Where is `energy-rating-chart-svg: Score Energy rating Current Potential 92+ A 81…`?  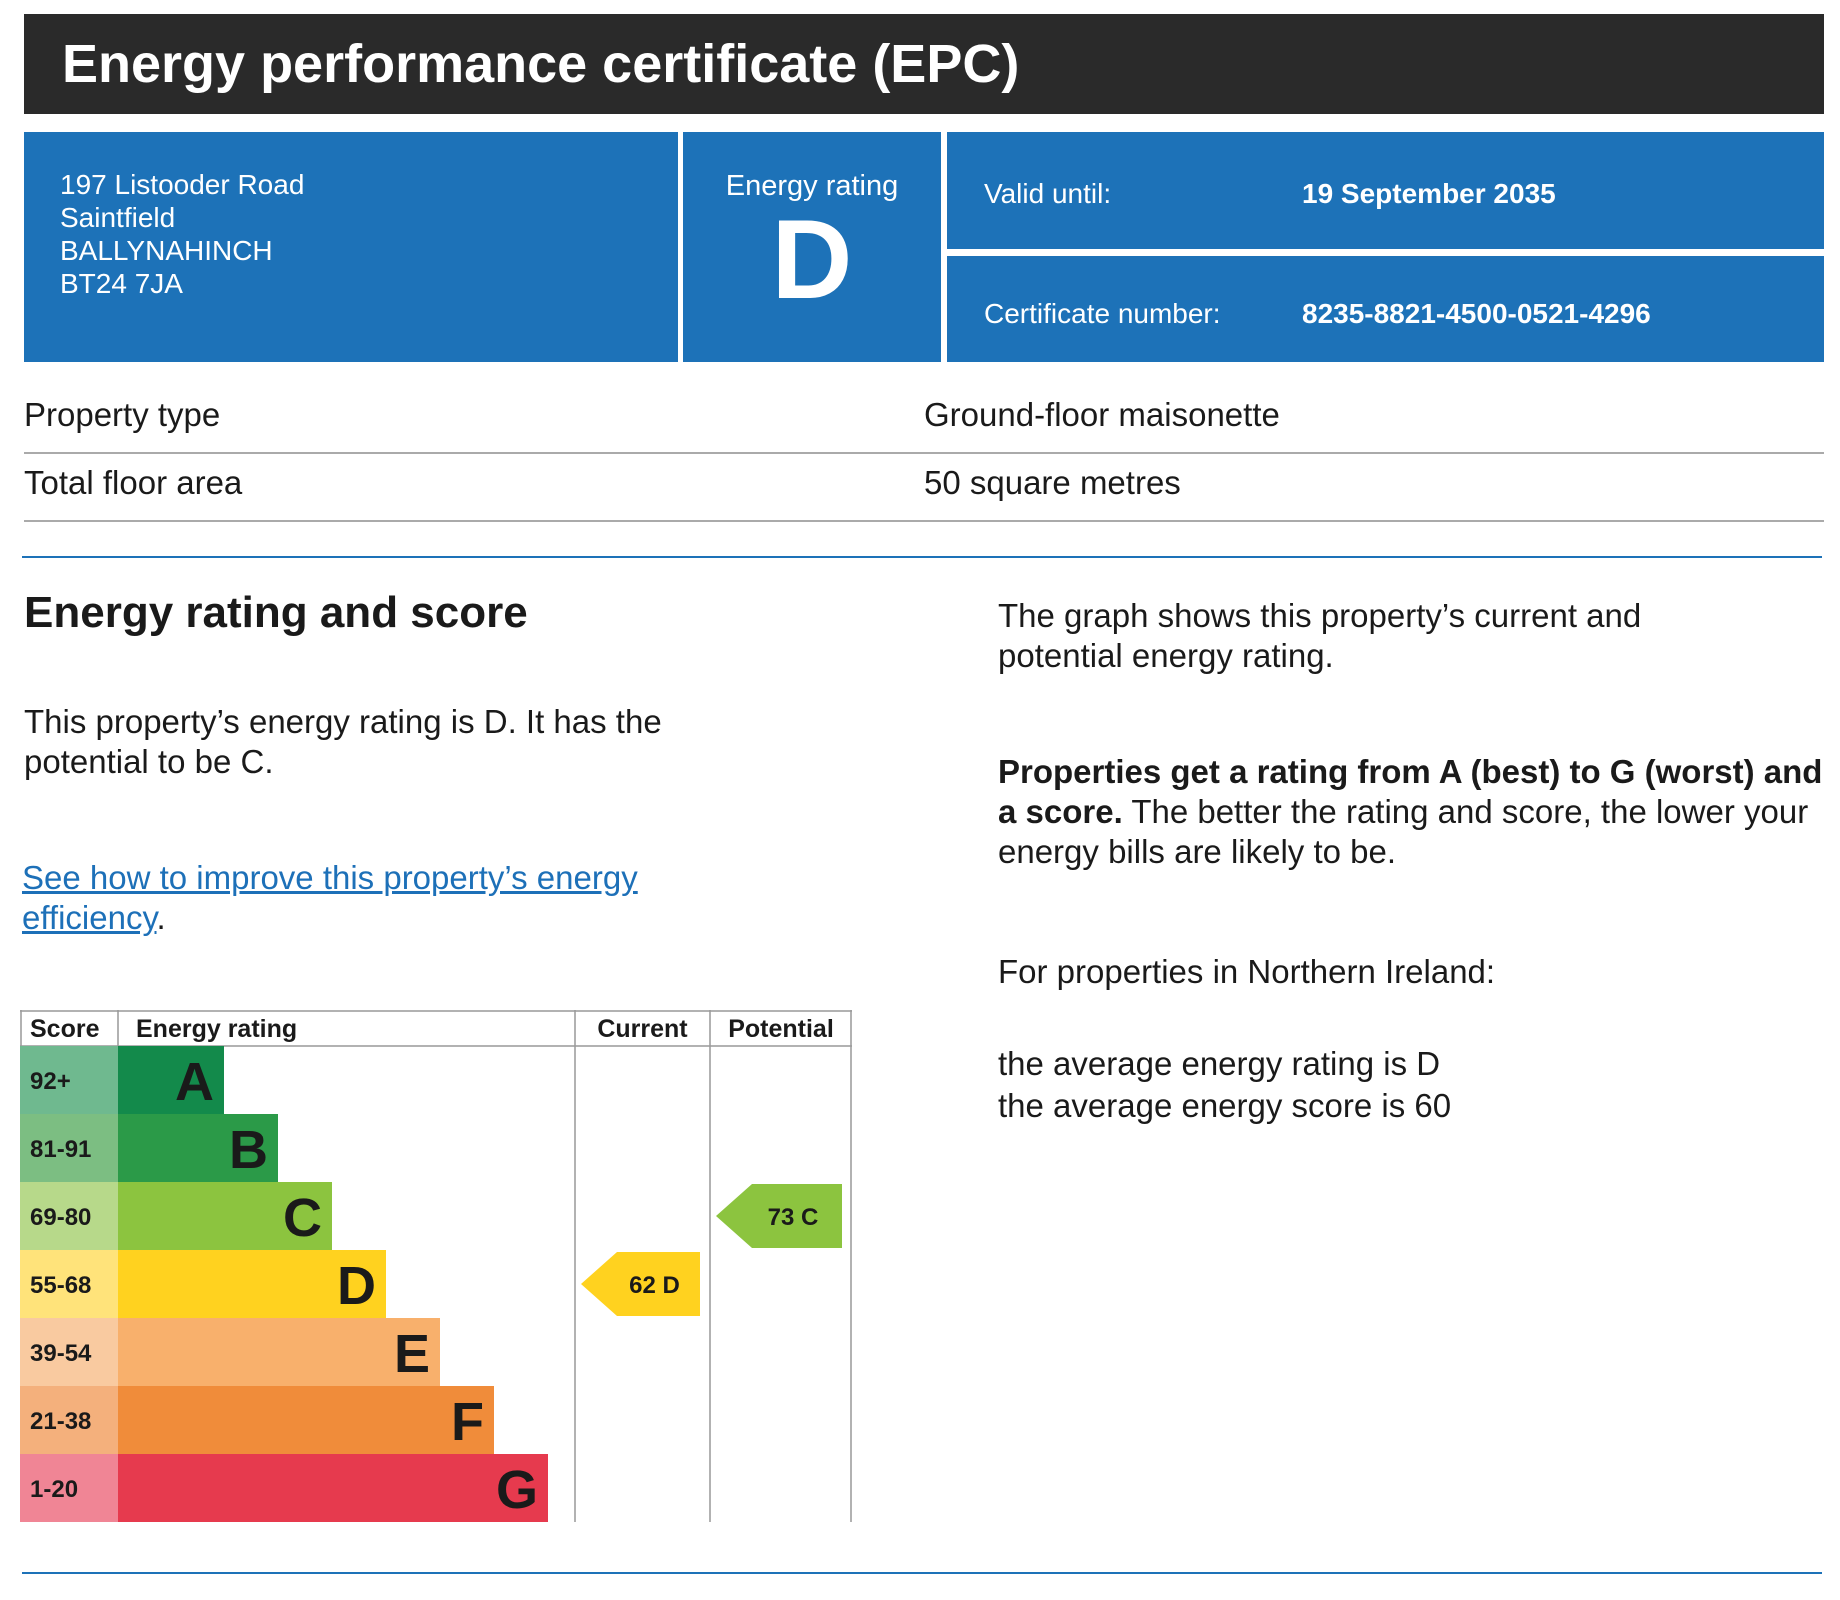
energy-rating-chart-svg: Score Energy rating Current Potential 92+ A 81… is located at coordinates (436, 1266).